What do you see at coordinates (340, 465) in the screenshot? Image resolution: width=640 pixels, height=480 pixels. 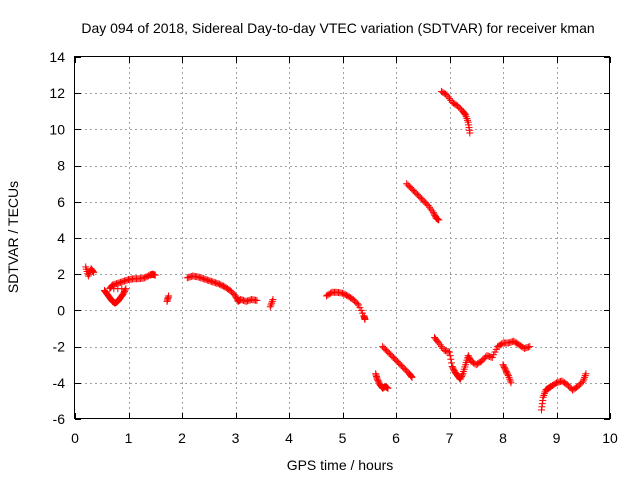 I see `x-axis-label: GPS time / hours` at bounding box center [340, 465].